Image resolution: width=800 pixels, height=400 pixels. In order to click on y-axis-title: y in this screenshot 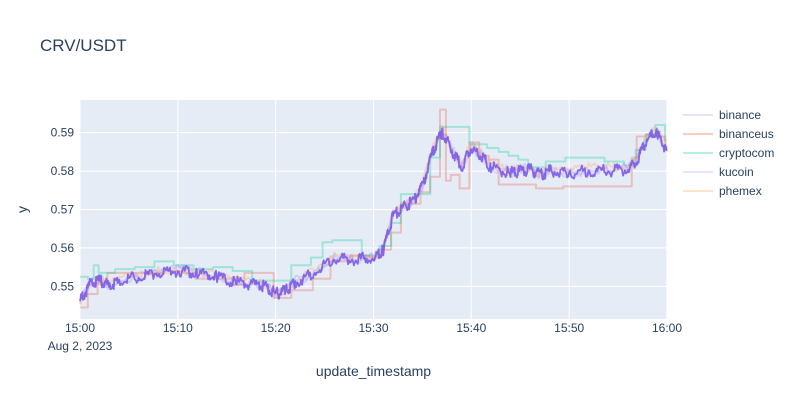, I will do `click(22, 209)`.